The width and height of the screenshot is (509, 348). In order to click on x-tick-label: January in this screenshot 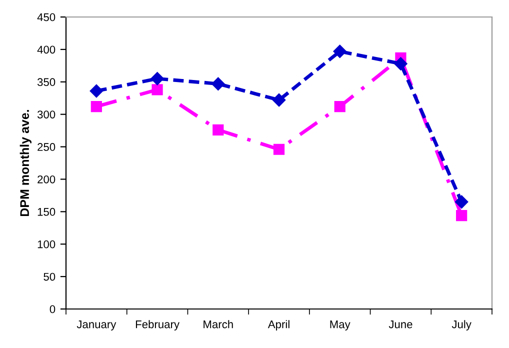, I will do `click(96, 325)`.